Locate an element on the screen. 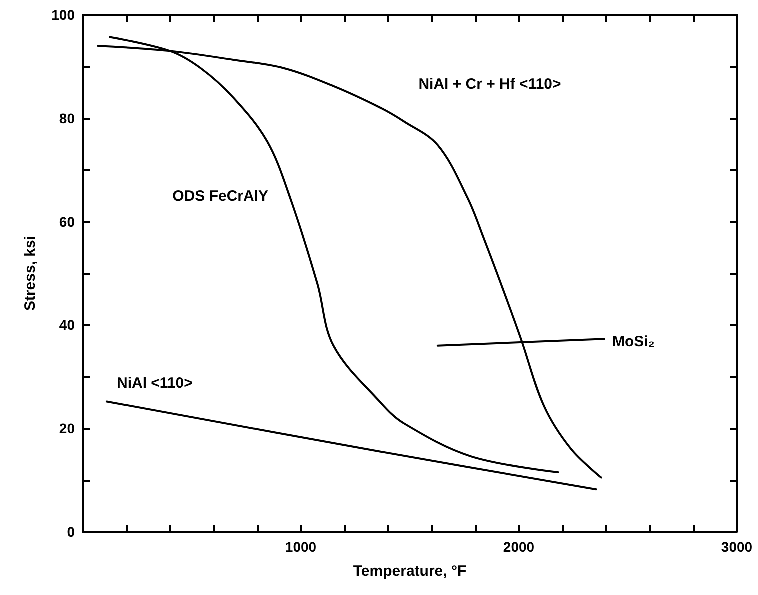 This screenshot has width=758, height=595. y-axis-title: Stress, ksi is located at coordinates (30, 274).